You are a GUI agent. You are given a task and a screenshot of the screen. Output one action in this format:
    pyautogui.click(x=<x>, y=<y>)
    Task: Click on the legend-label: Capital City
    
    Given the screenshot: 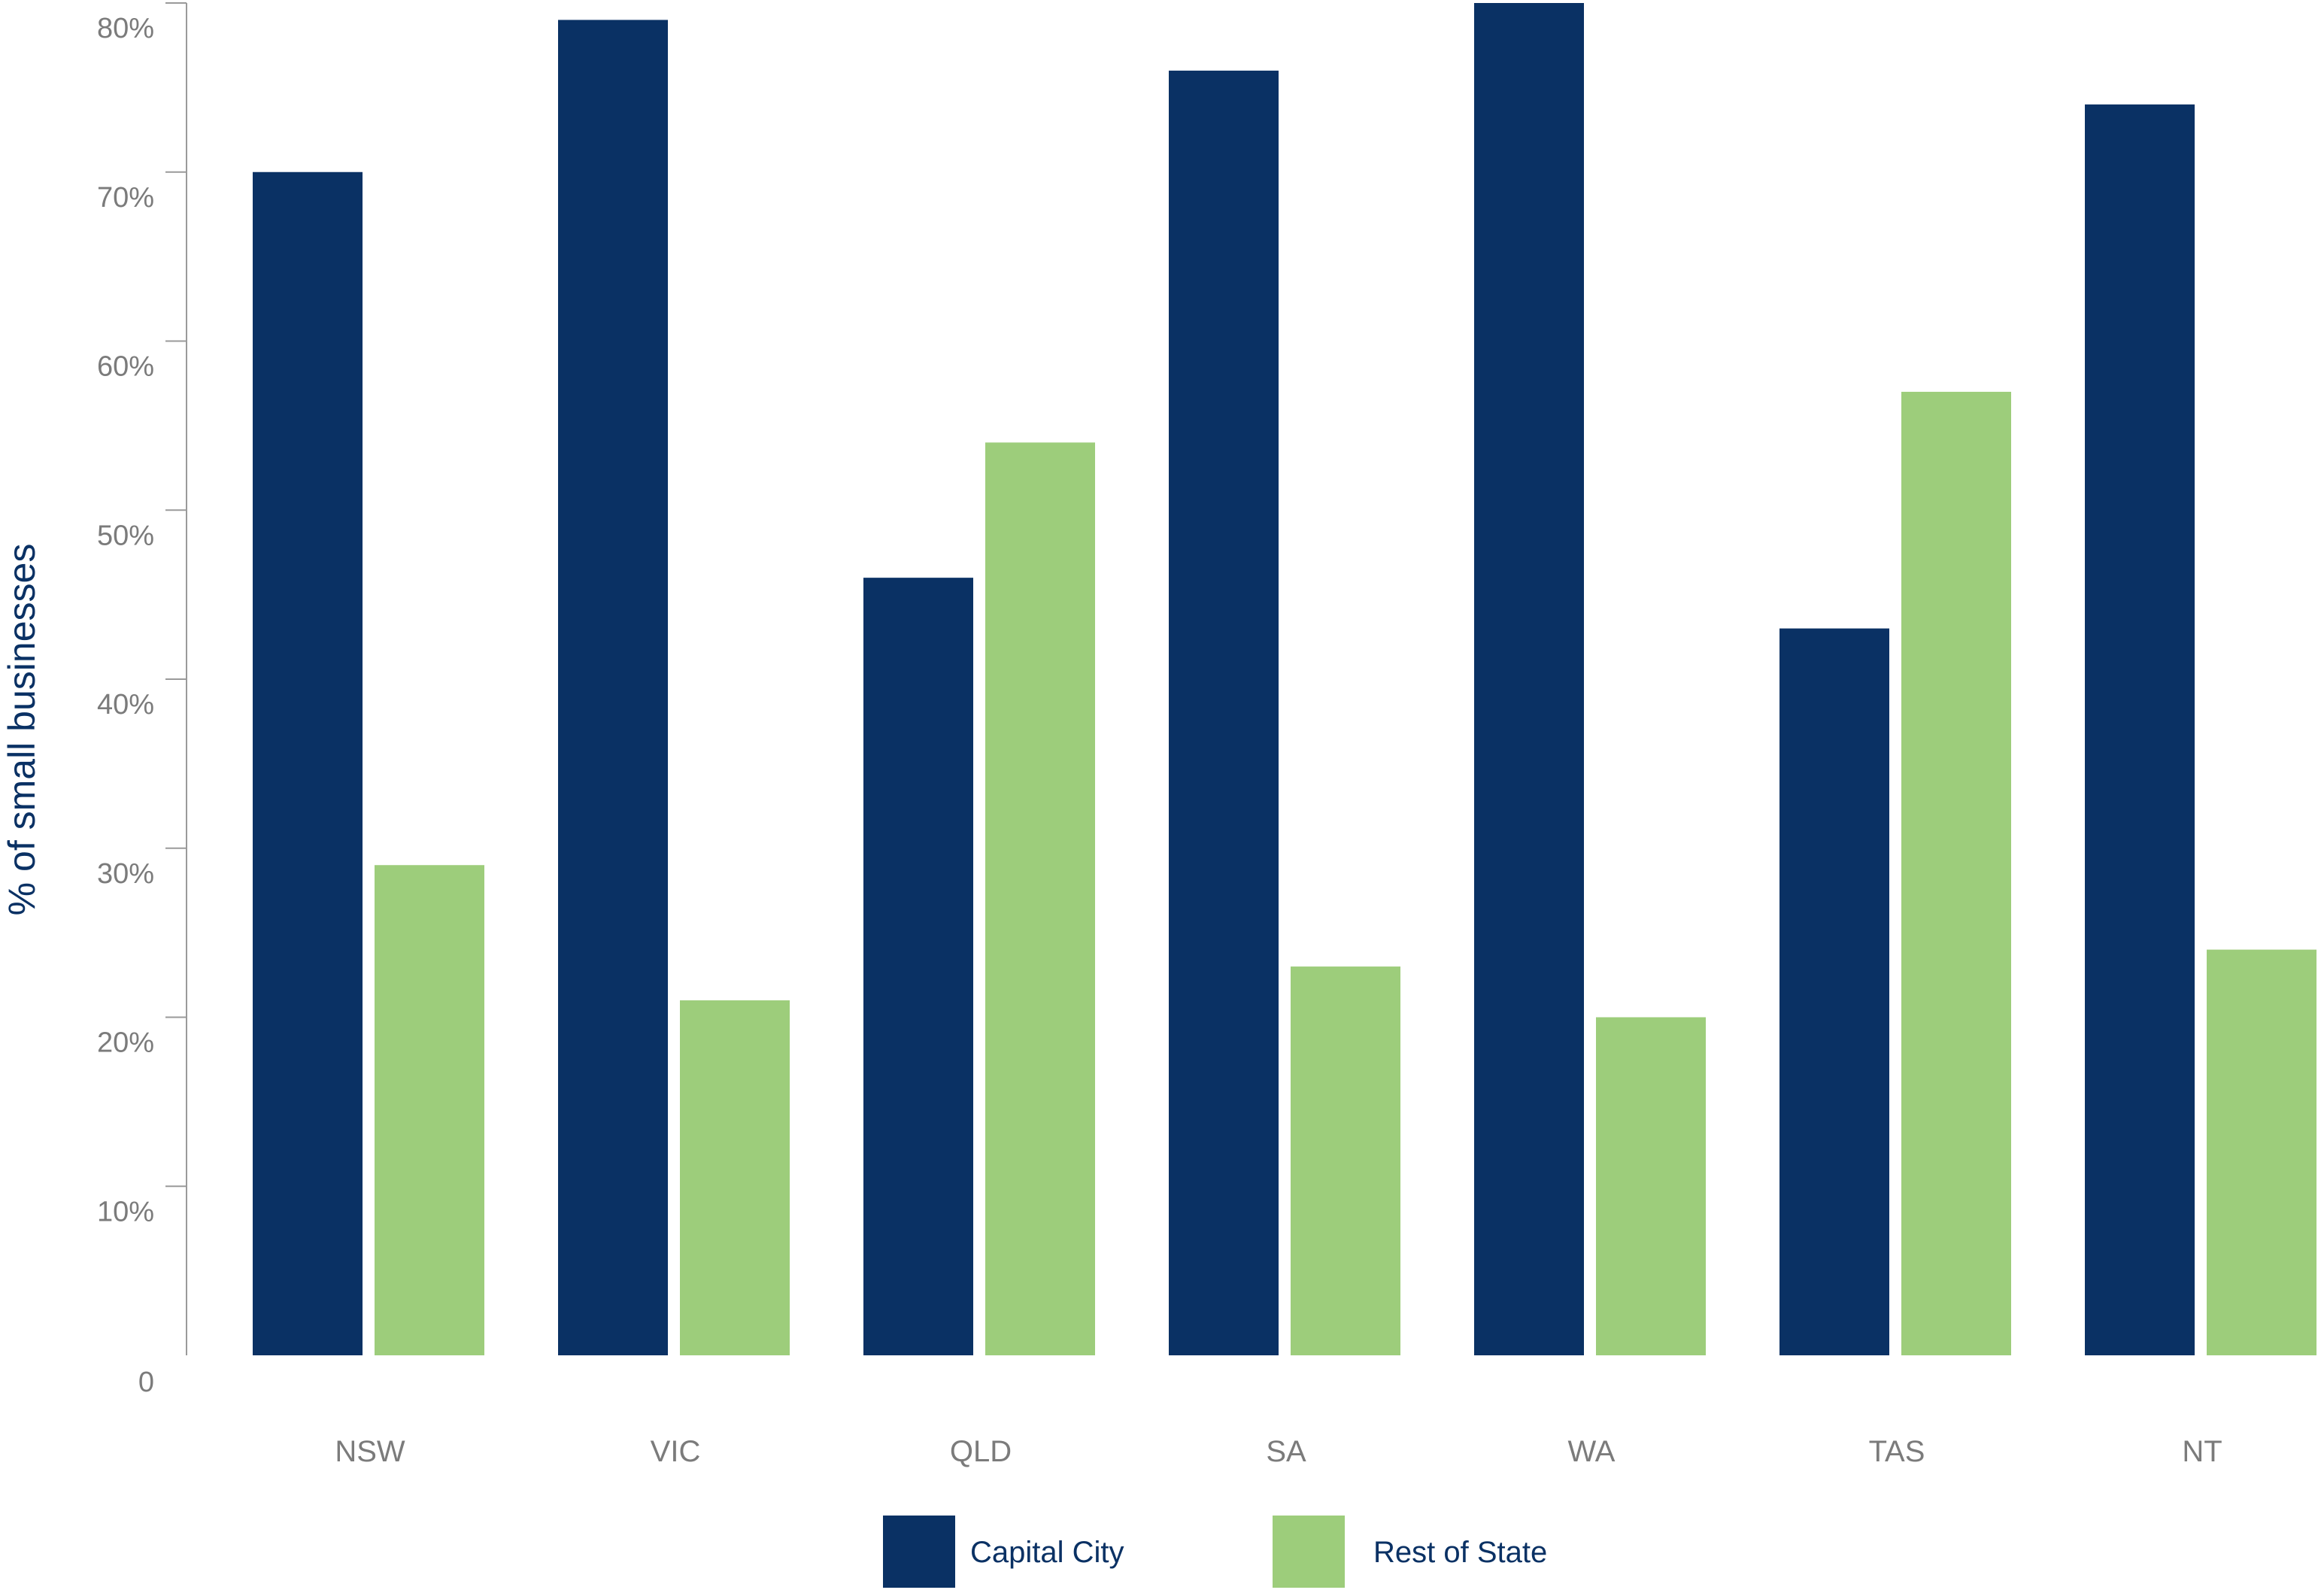 What is the action you would take?
    pyautogui.click(x=1047, y=1552)
    